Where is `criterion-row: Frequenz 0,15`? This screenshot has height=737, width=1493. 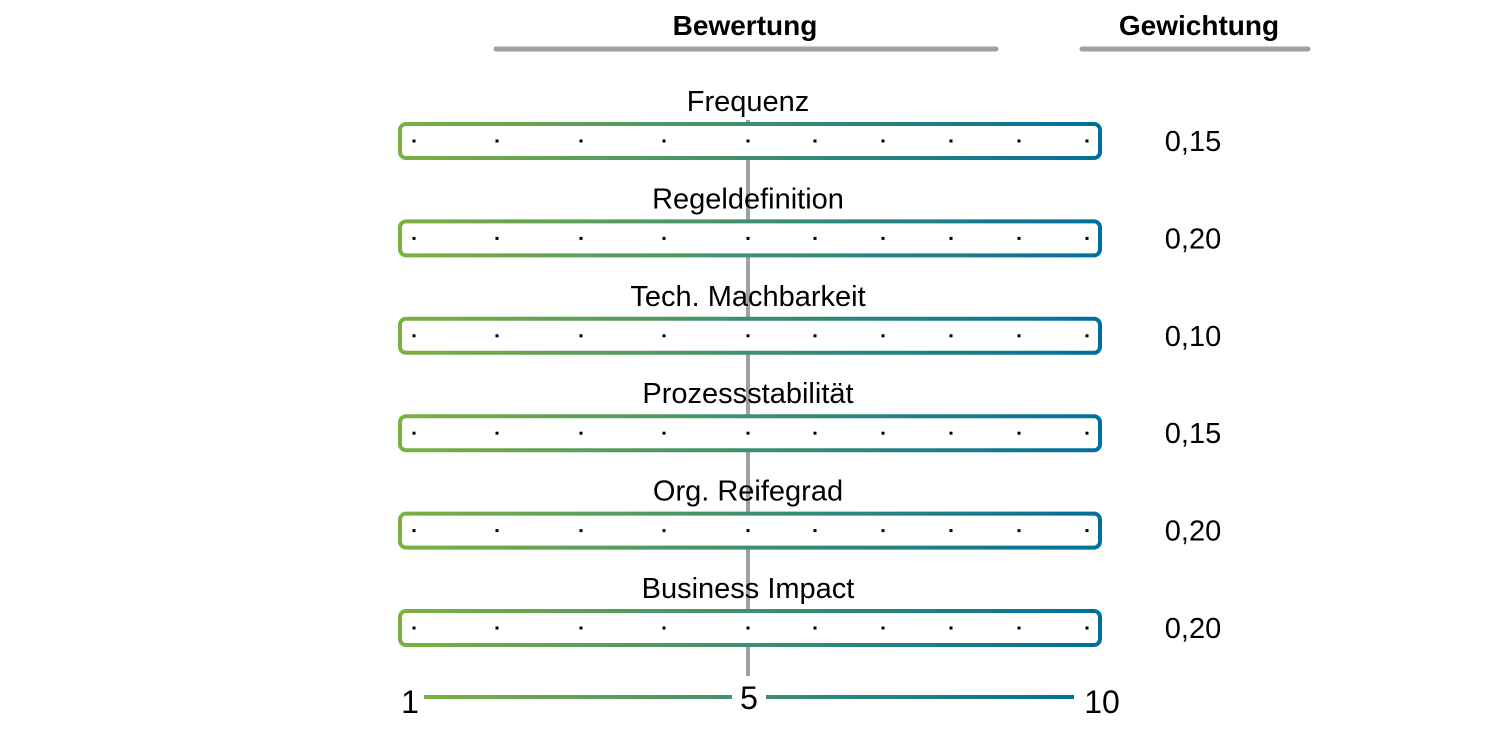 criterion-row: Frequenz 0,15 is located at coordinates (809, 123).